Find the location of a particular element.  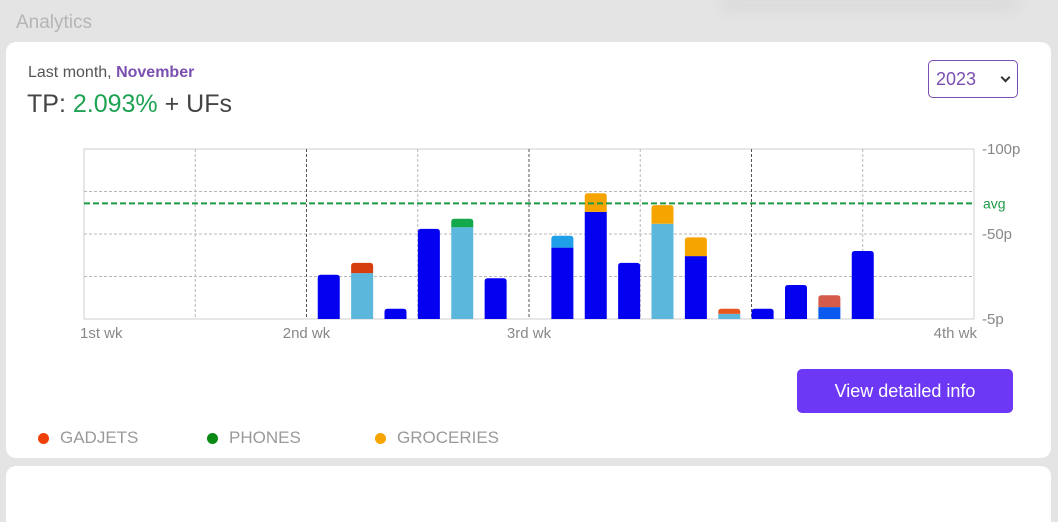

secondary-card is located at coordinates (528, 494).